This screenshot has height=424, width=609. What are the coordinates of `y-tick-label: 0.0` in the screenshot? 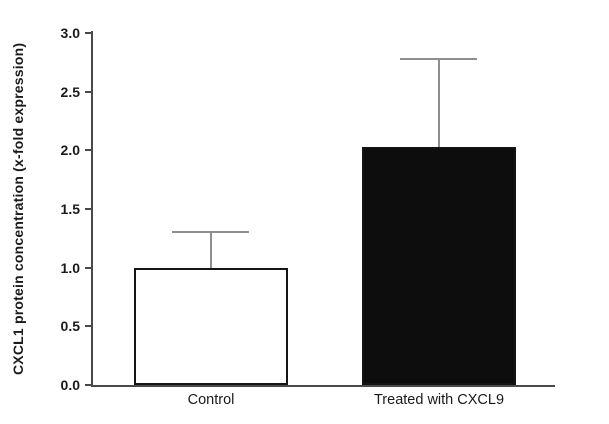 It's located at (70, 385).